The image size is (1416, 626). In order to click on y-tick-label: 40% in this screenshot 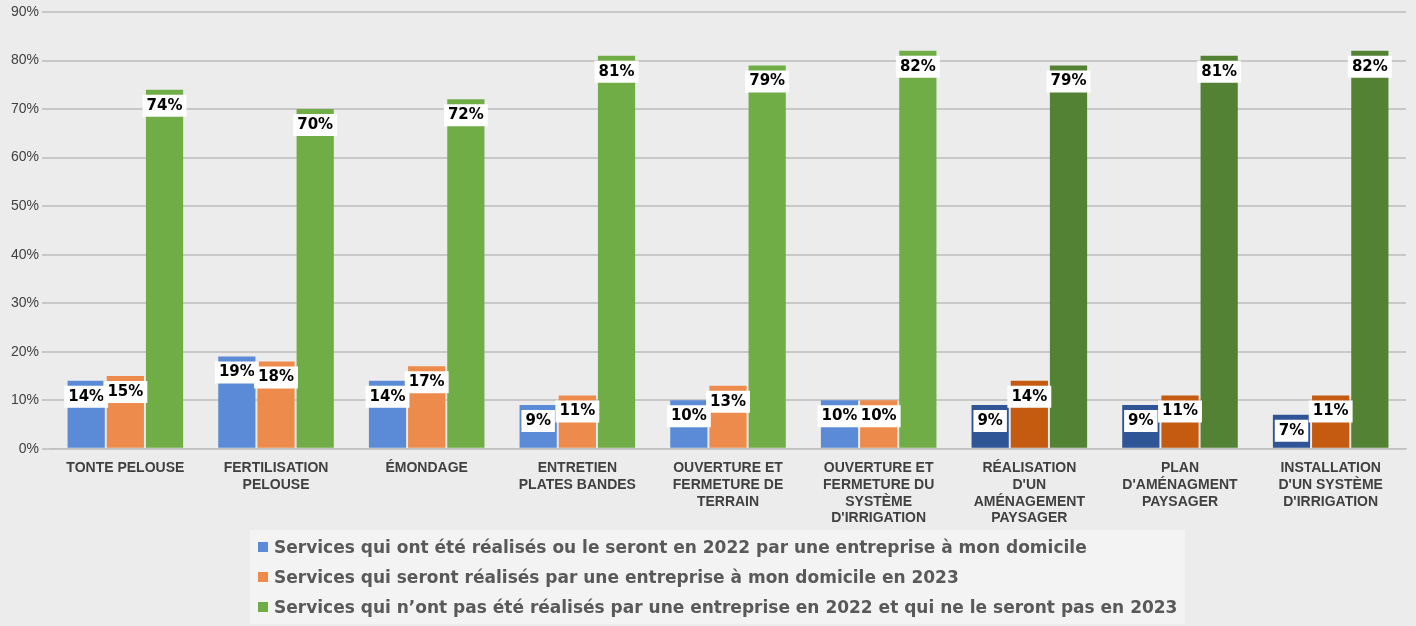, I will do `click(25, 253)`.